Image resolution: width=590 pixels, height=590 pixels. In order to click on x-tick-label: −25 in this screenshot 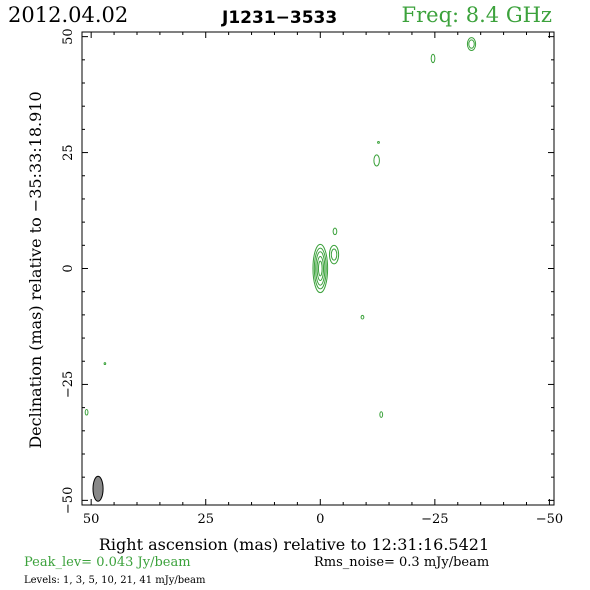, I will do `click(434, 519)`.